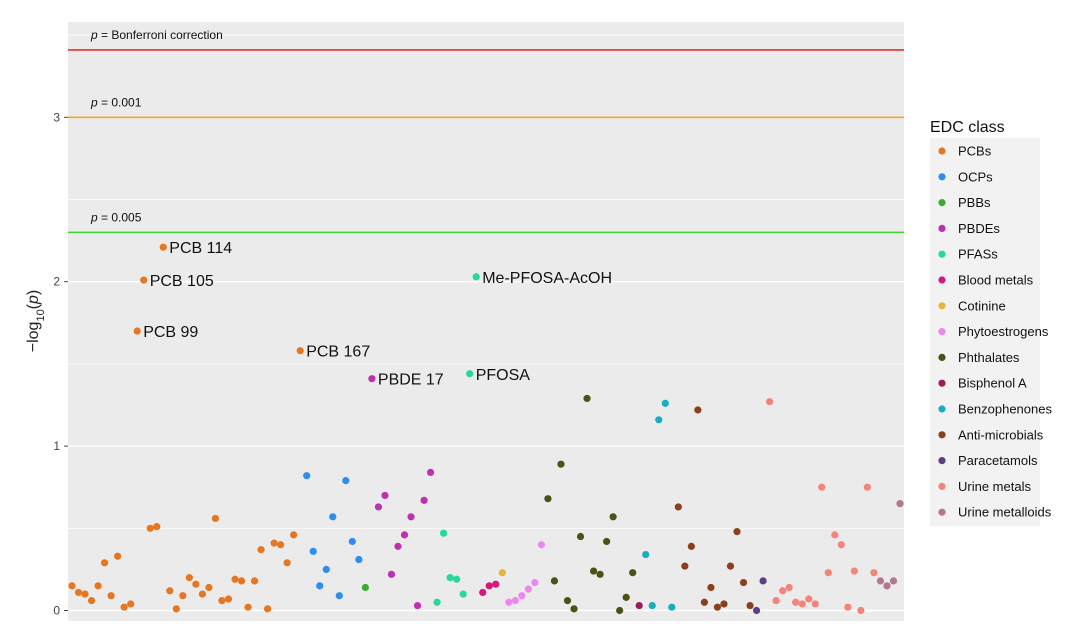 Image resolution: width=1074 pixels, height=635 pixels. I want to click on y-tick-label: 3, so click(56, 117).